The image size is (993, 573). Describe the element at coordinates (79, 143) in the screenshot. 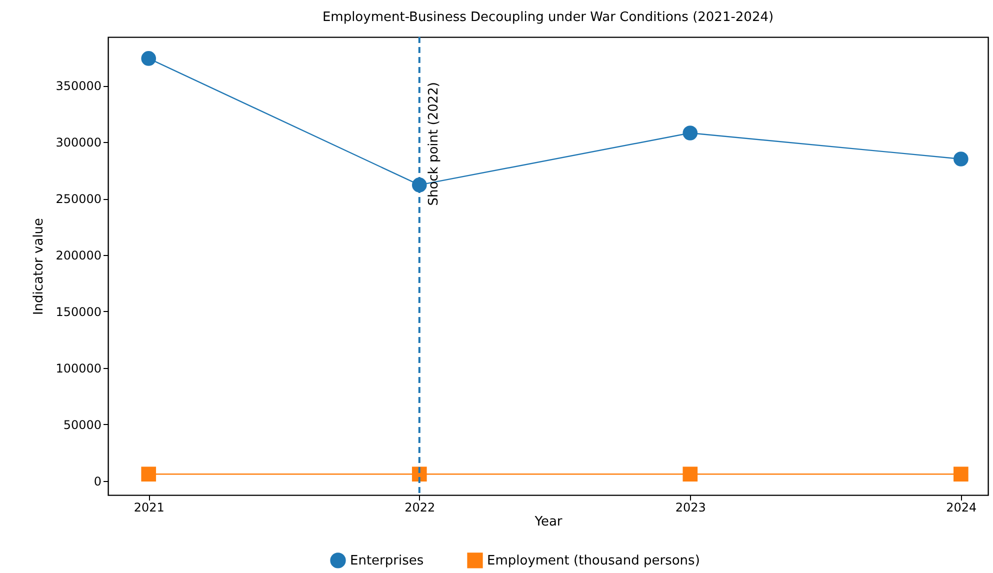

I see `y-tick-label: 300000` at that location.